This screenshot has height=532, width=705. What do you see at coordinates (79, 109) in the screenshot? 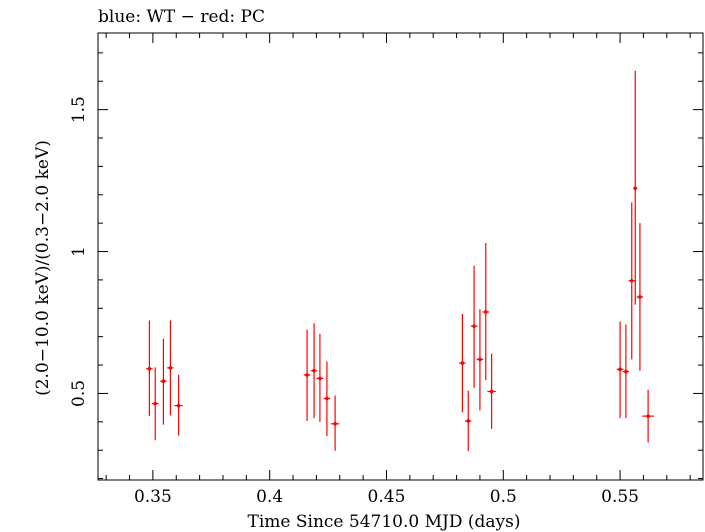
I see `y-tick-label: 1.5` at bounding box center [79, 109].